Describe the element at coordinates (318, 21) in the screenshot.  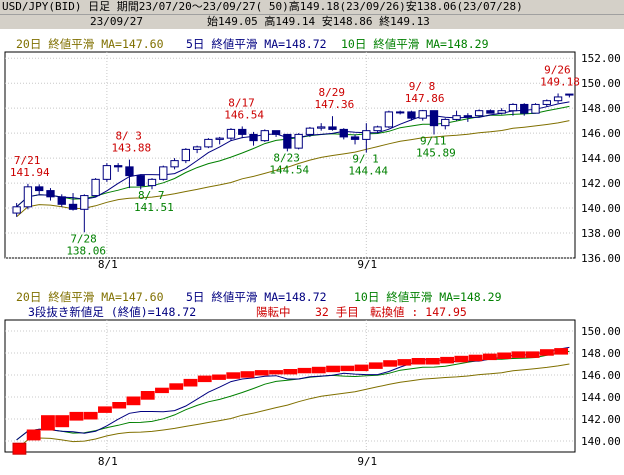
I see `current-ohlc: 始149.05 高149.14 安148.86 終149.13` at that location.